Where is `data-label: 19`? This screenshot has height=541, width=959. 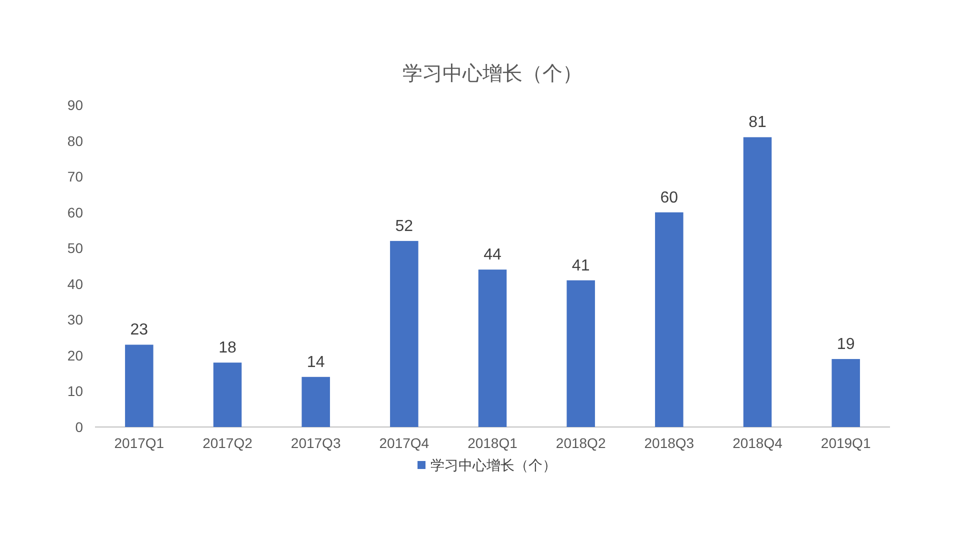
data-label: 19 is located at coordinates (845, 345).